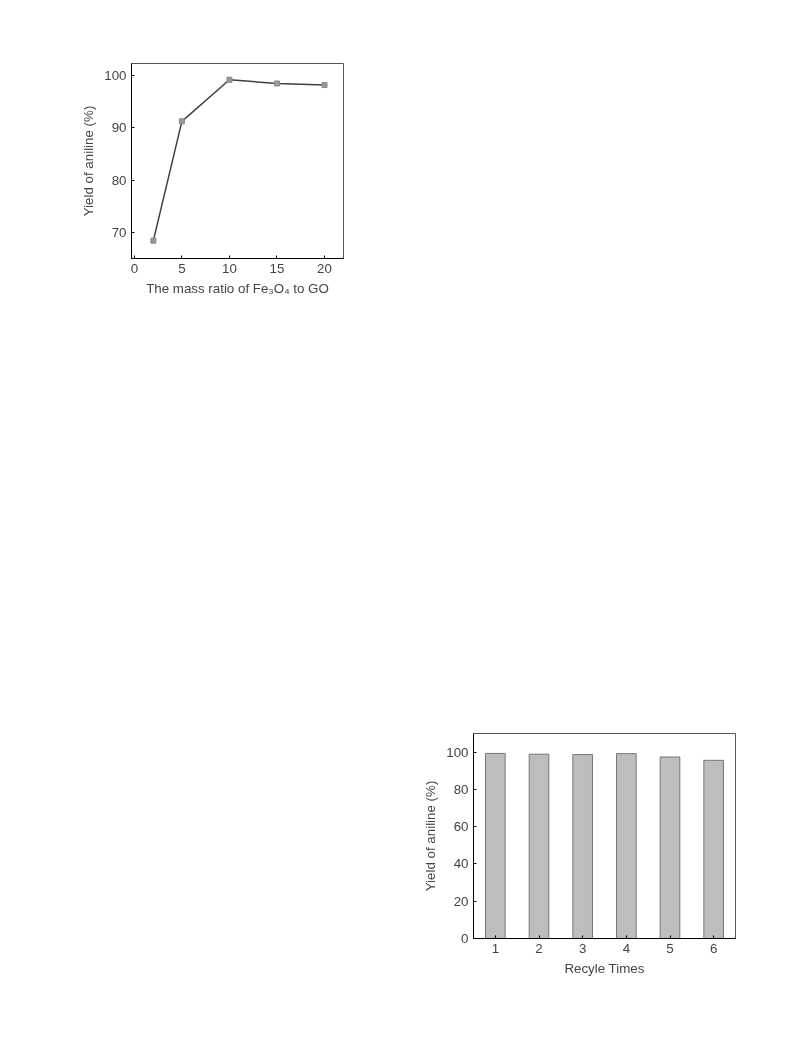 This screenshot has width=793, height=1057. I want to click on x-tick-label: 1, so click(495, 948).